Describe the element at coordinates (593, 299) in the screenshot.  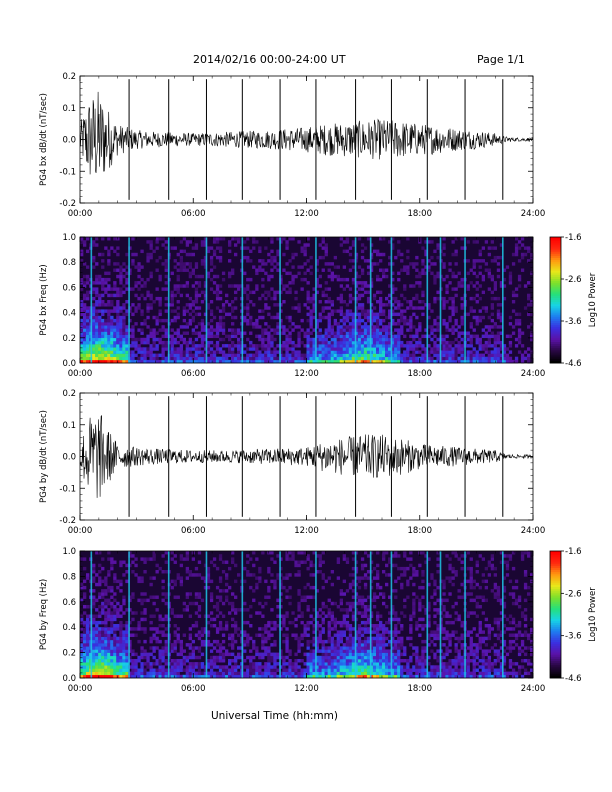
I see `colorbar-label-1: Log10 Power` at that location.